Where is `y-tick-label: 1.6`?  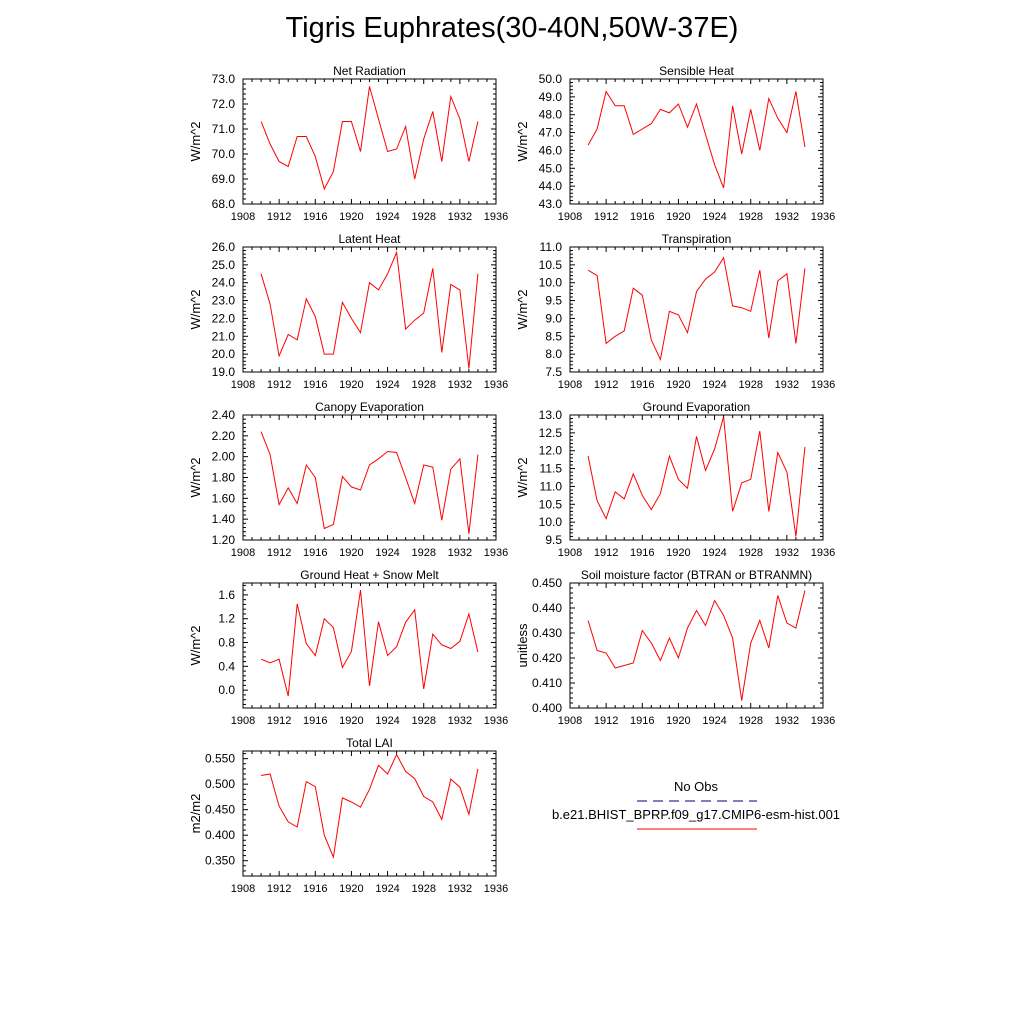
y-tick-label: 1.6 is located at coordinates (226, 595).